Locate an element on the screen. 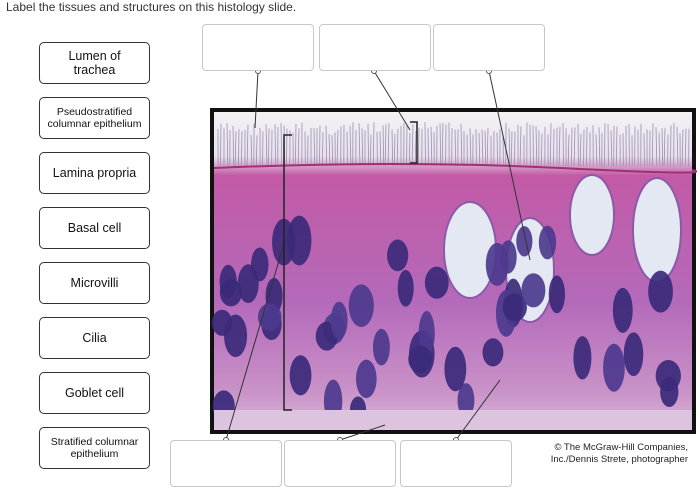  label-option: Cilia is located at coordinates (94, 338).